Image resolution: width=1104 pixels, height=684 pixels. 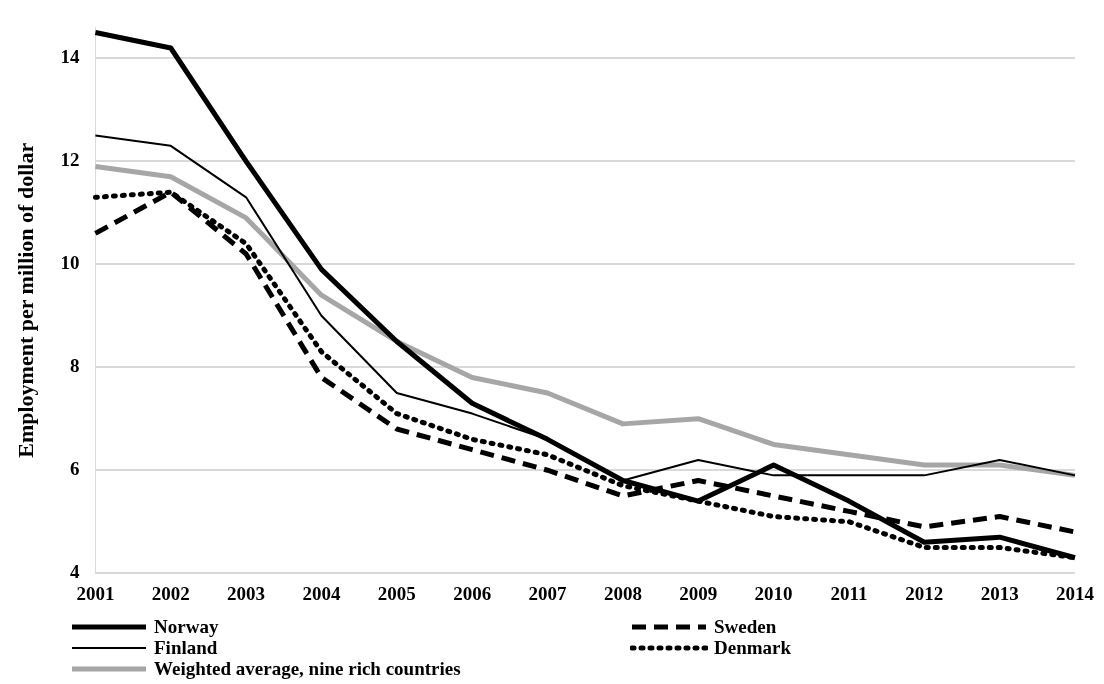 I want to click on x-tick-label: 2010, so click(x=773, y=593).